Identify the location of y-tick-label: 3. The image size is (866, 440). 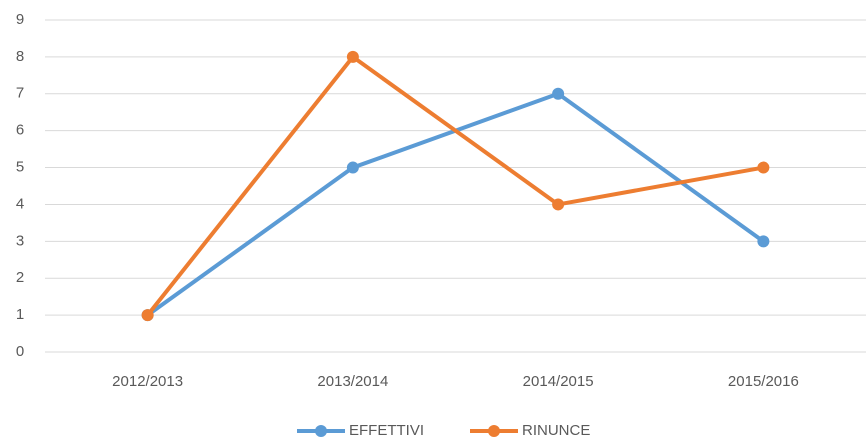
(20, 240).